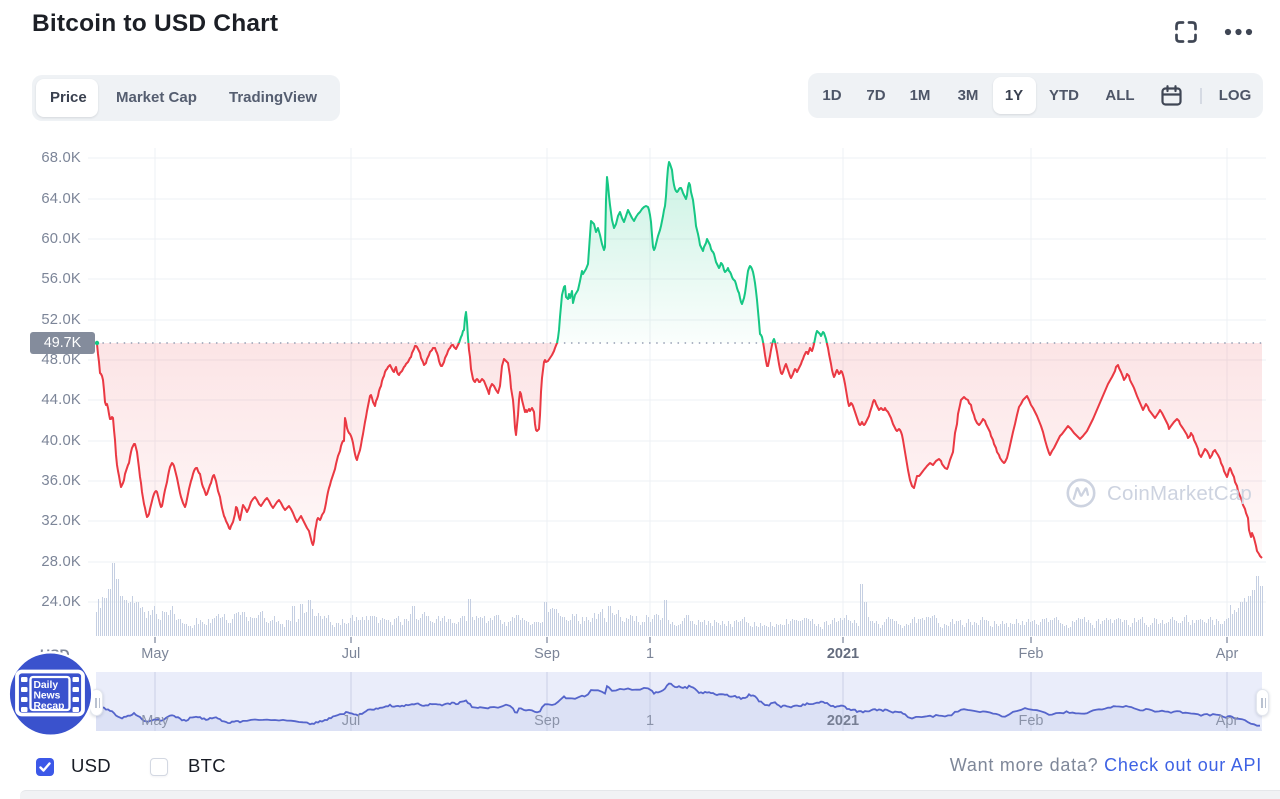 The image size is (1280, 799). Describe the element at coordinates (47, 696) in the screenshot. I see `svg-text: News` at that location.